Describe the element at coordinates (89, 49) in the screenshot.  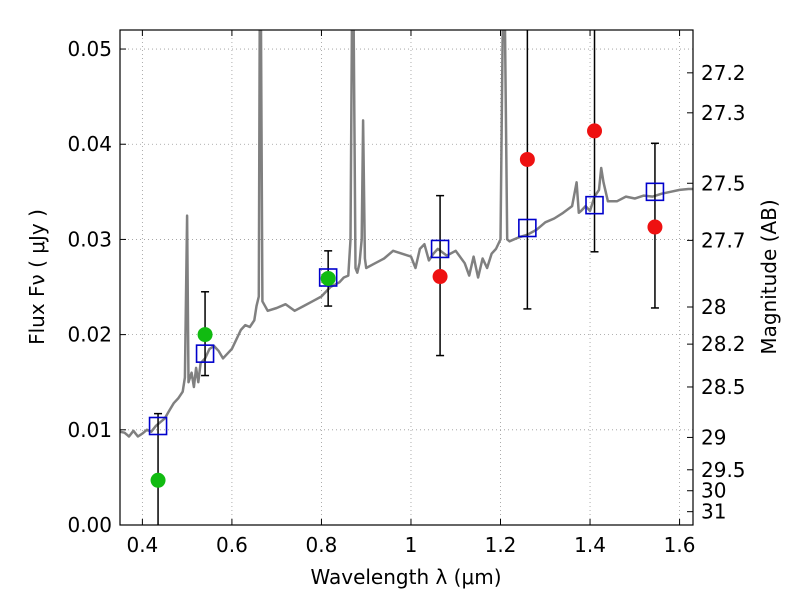
I see `y-tick-label: 0.05` at that location.